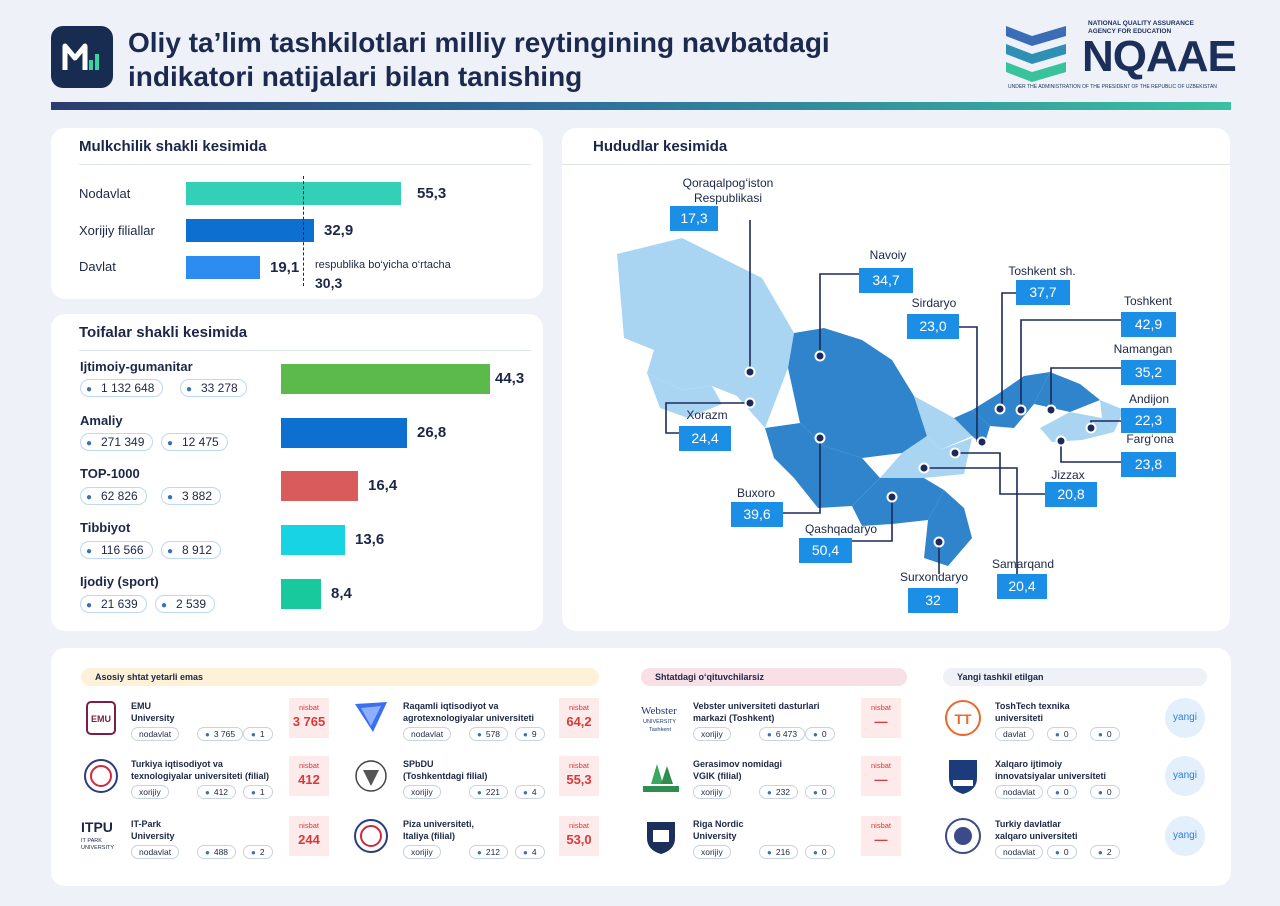 This screenshot has width=1280, height=906. Describe the element at coordinates (943, 423) in the screenshot. I see `region-jizzax` at that location.